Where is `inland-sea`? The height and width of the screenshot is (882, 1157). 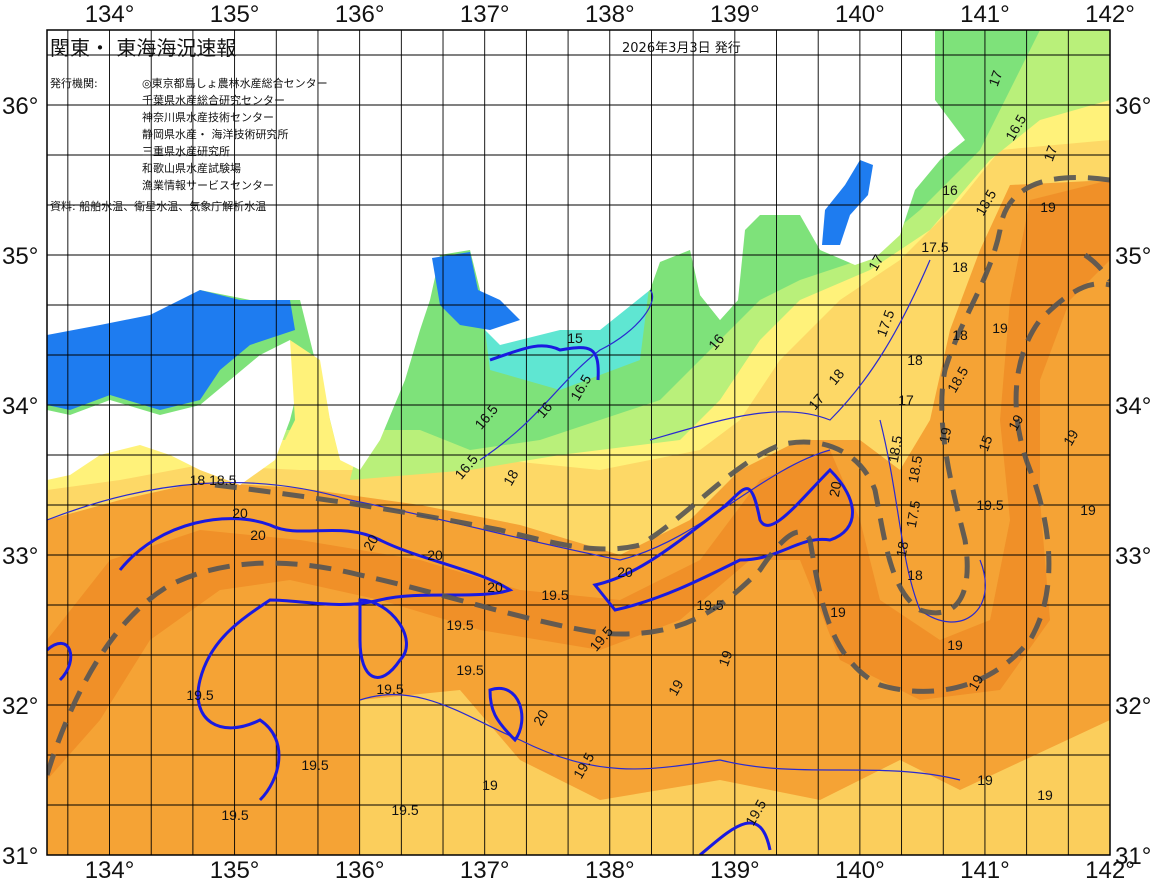 inland-sea is located at coordinates (171, 350).